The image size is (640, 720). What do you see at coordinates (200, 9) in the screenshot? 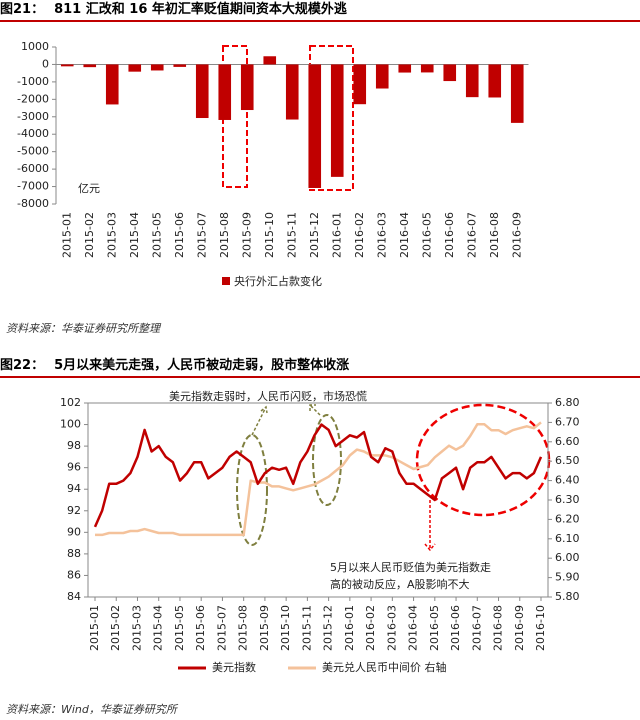
I see `figure-title: 811 汇改和 16 年初汇率贬值期间资本大规模外逃` at bounding box center [200, 9].